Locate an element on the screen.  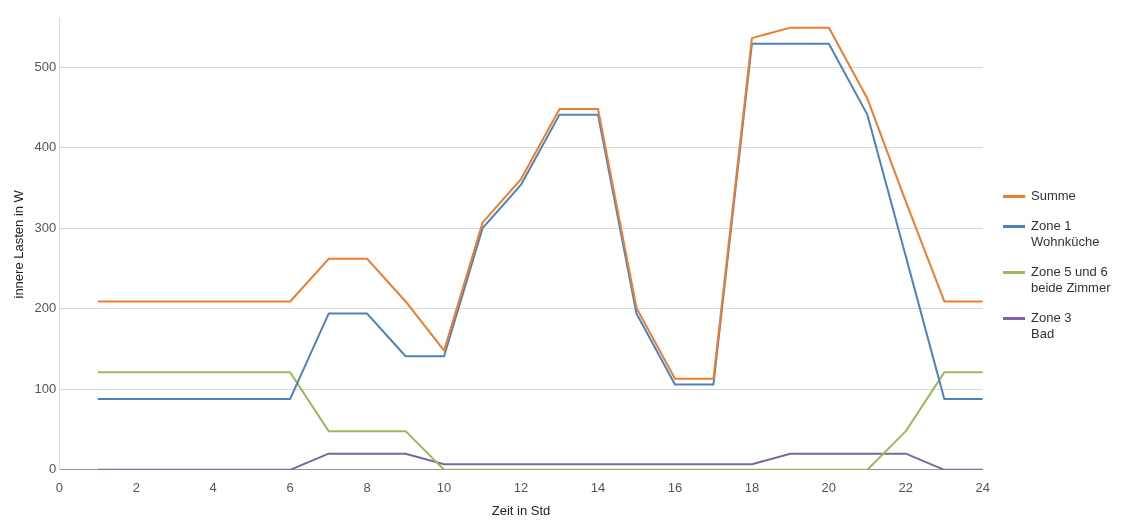
x-tick-label: 22 is located at coordinates (906, 488).